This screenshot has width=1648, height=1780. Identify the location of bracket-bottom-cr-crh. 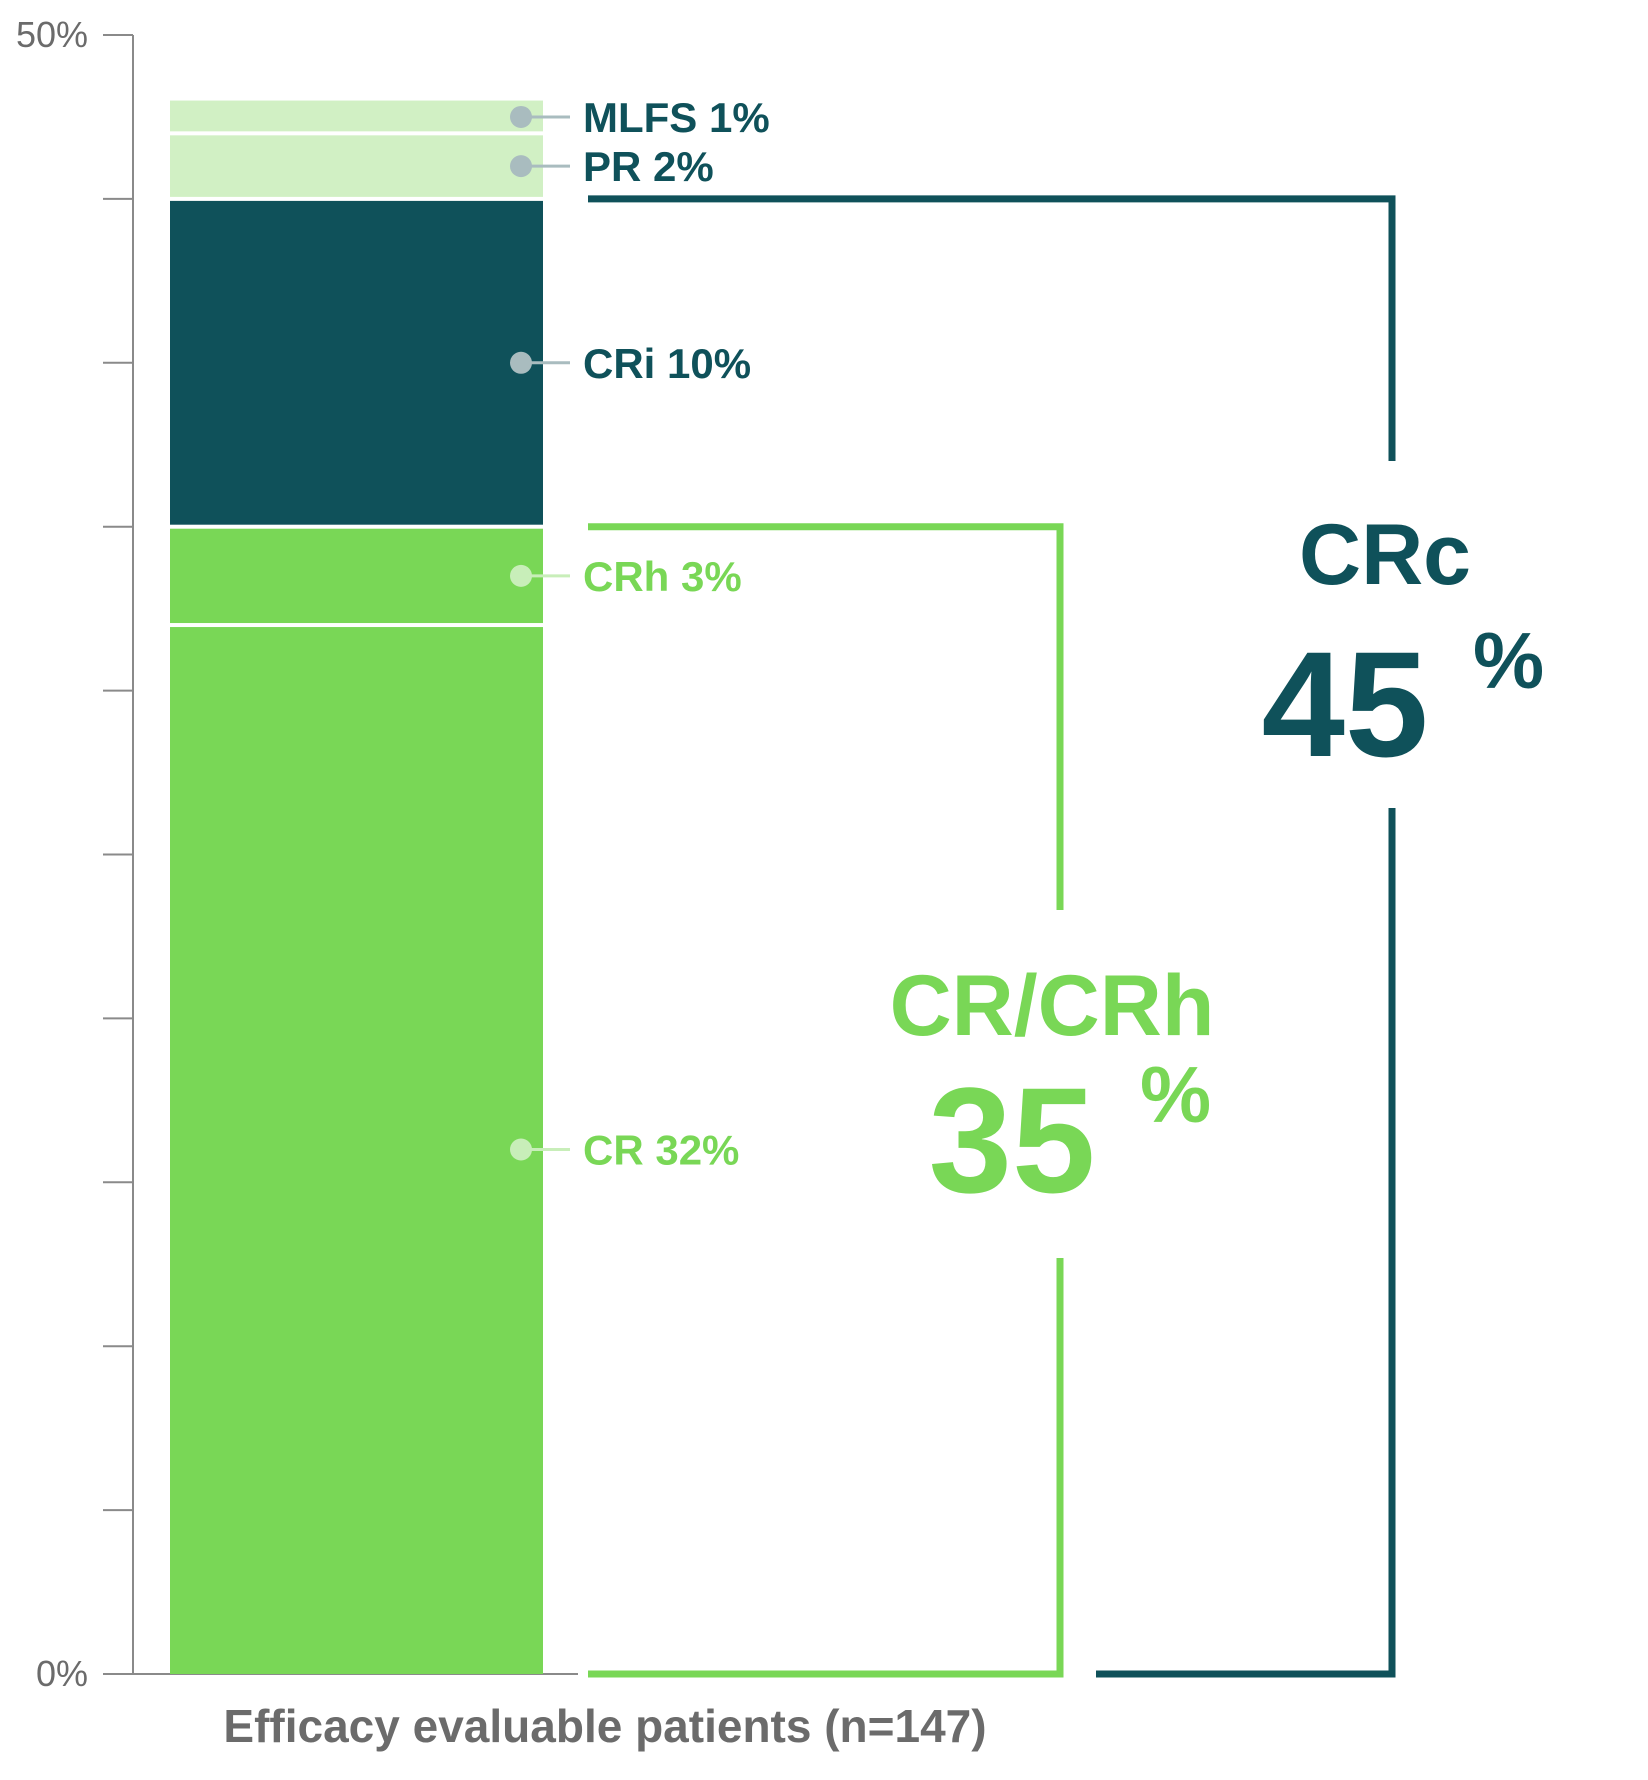
(826, 1468).